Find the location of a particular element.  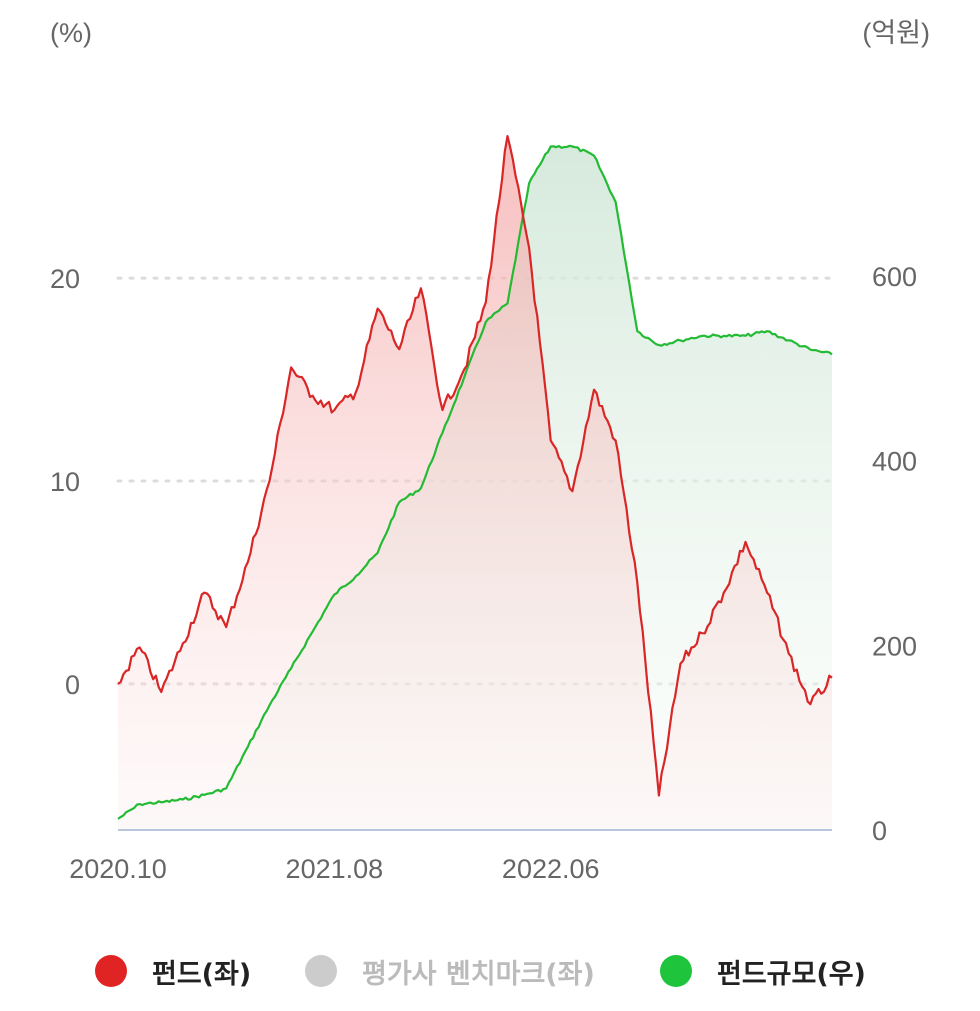

legend-item-fund: 펀드(좌) is located at coordinates (173, 971).